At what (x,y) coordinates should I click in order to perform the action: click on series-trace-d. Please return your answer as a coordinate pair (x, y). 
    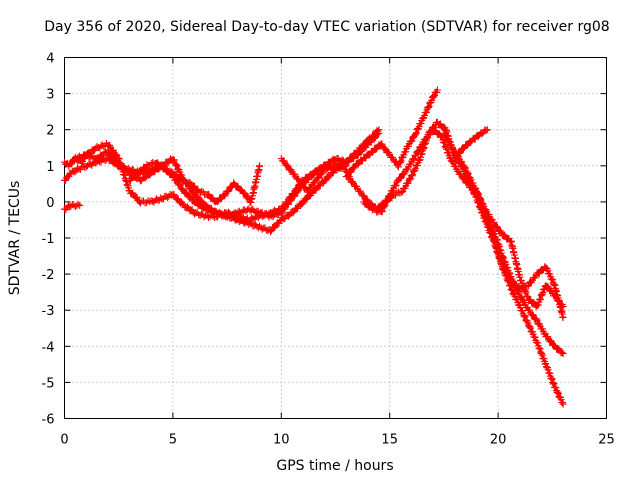
    Looking at the image, I should click on (72, 207).